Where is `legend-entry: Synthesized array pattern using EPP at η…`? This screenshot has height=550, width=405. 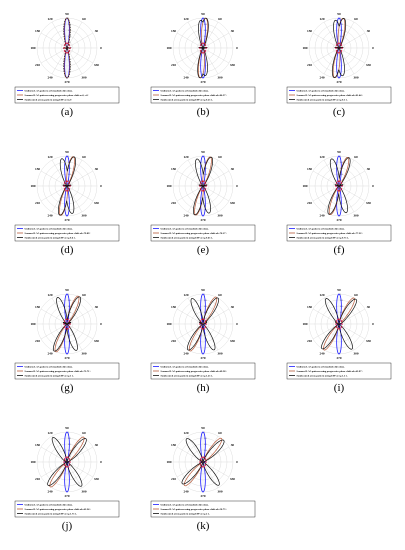
legend-entry: Synthesized array pattern using EPP at η… is located at coordinates (186, 513).